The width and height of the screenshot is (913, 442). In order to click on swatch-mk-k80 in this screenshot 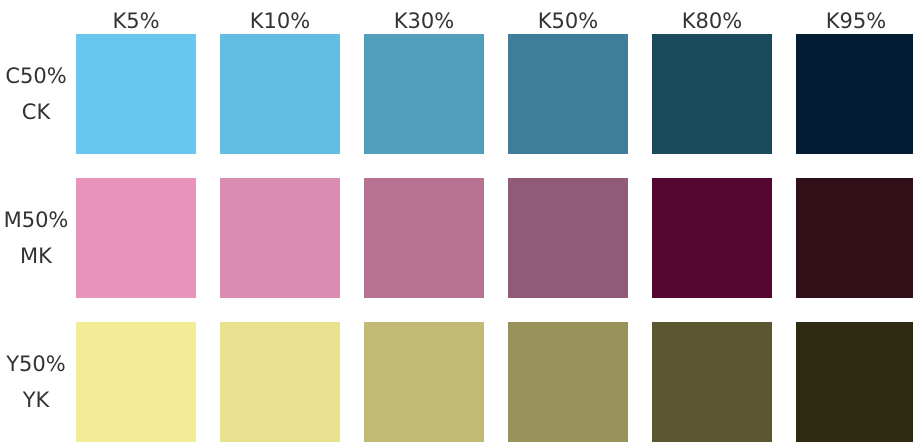, I will do `click(712, 238)`.